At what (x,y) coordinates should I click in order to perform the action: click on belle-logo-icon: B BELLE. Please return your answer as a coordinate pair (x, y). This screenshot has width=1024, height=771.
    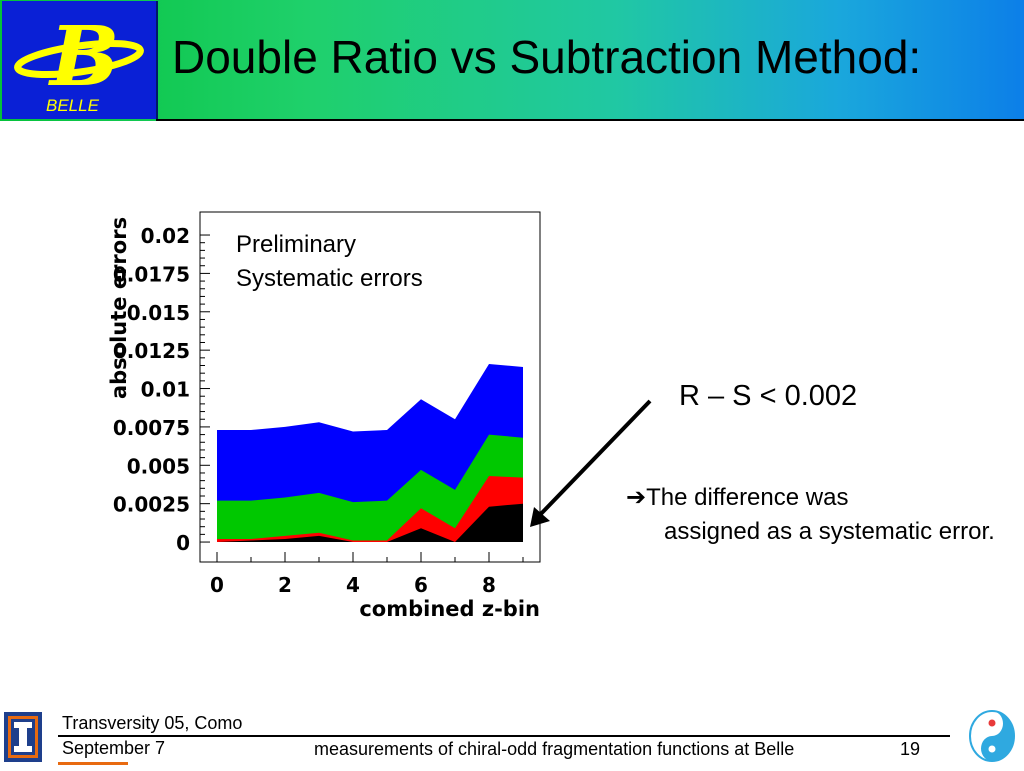
    Looking at the image, I should click on (79, 62).